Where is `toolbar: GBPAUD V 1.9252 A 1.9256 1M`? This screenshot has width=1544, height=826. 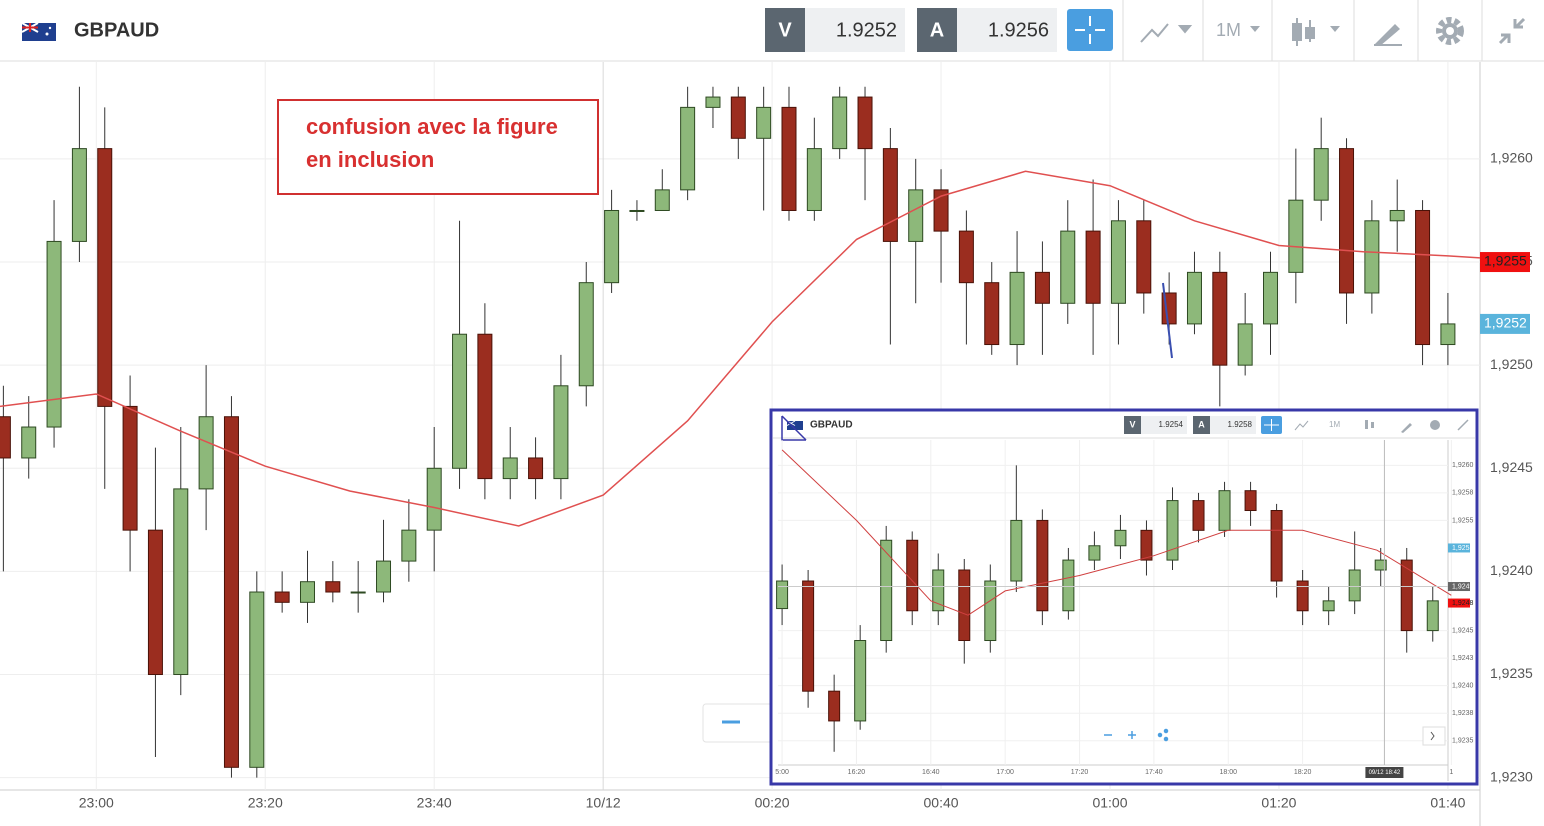 toolbar: GBPAUD V 1.9252 A 1.9256 1M is located at coordinates (772, 31).